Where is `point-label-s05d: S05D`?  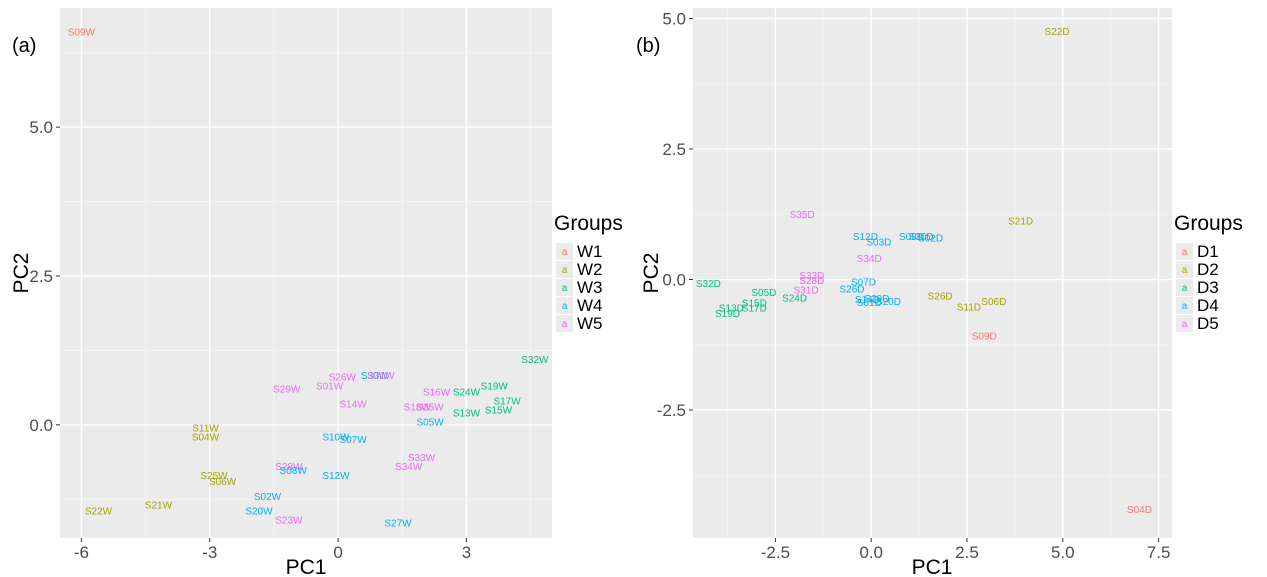 point-label-s05d: S05D is located at coordinates (763, 293).